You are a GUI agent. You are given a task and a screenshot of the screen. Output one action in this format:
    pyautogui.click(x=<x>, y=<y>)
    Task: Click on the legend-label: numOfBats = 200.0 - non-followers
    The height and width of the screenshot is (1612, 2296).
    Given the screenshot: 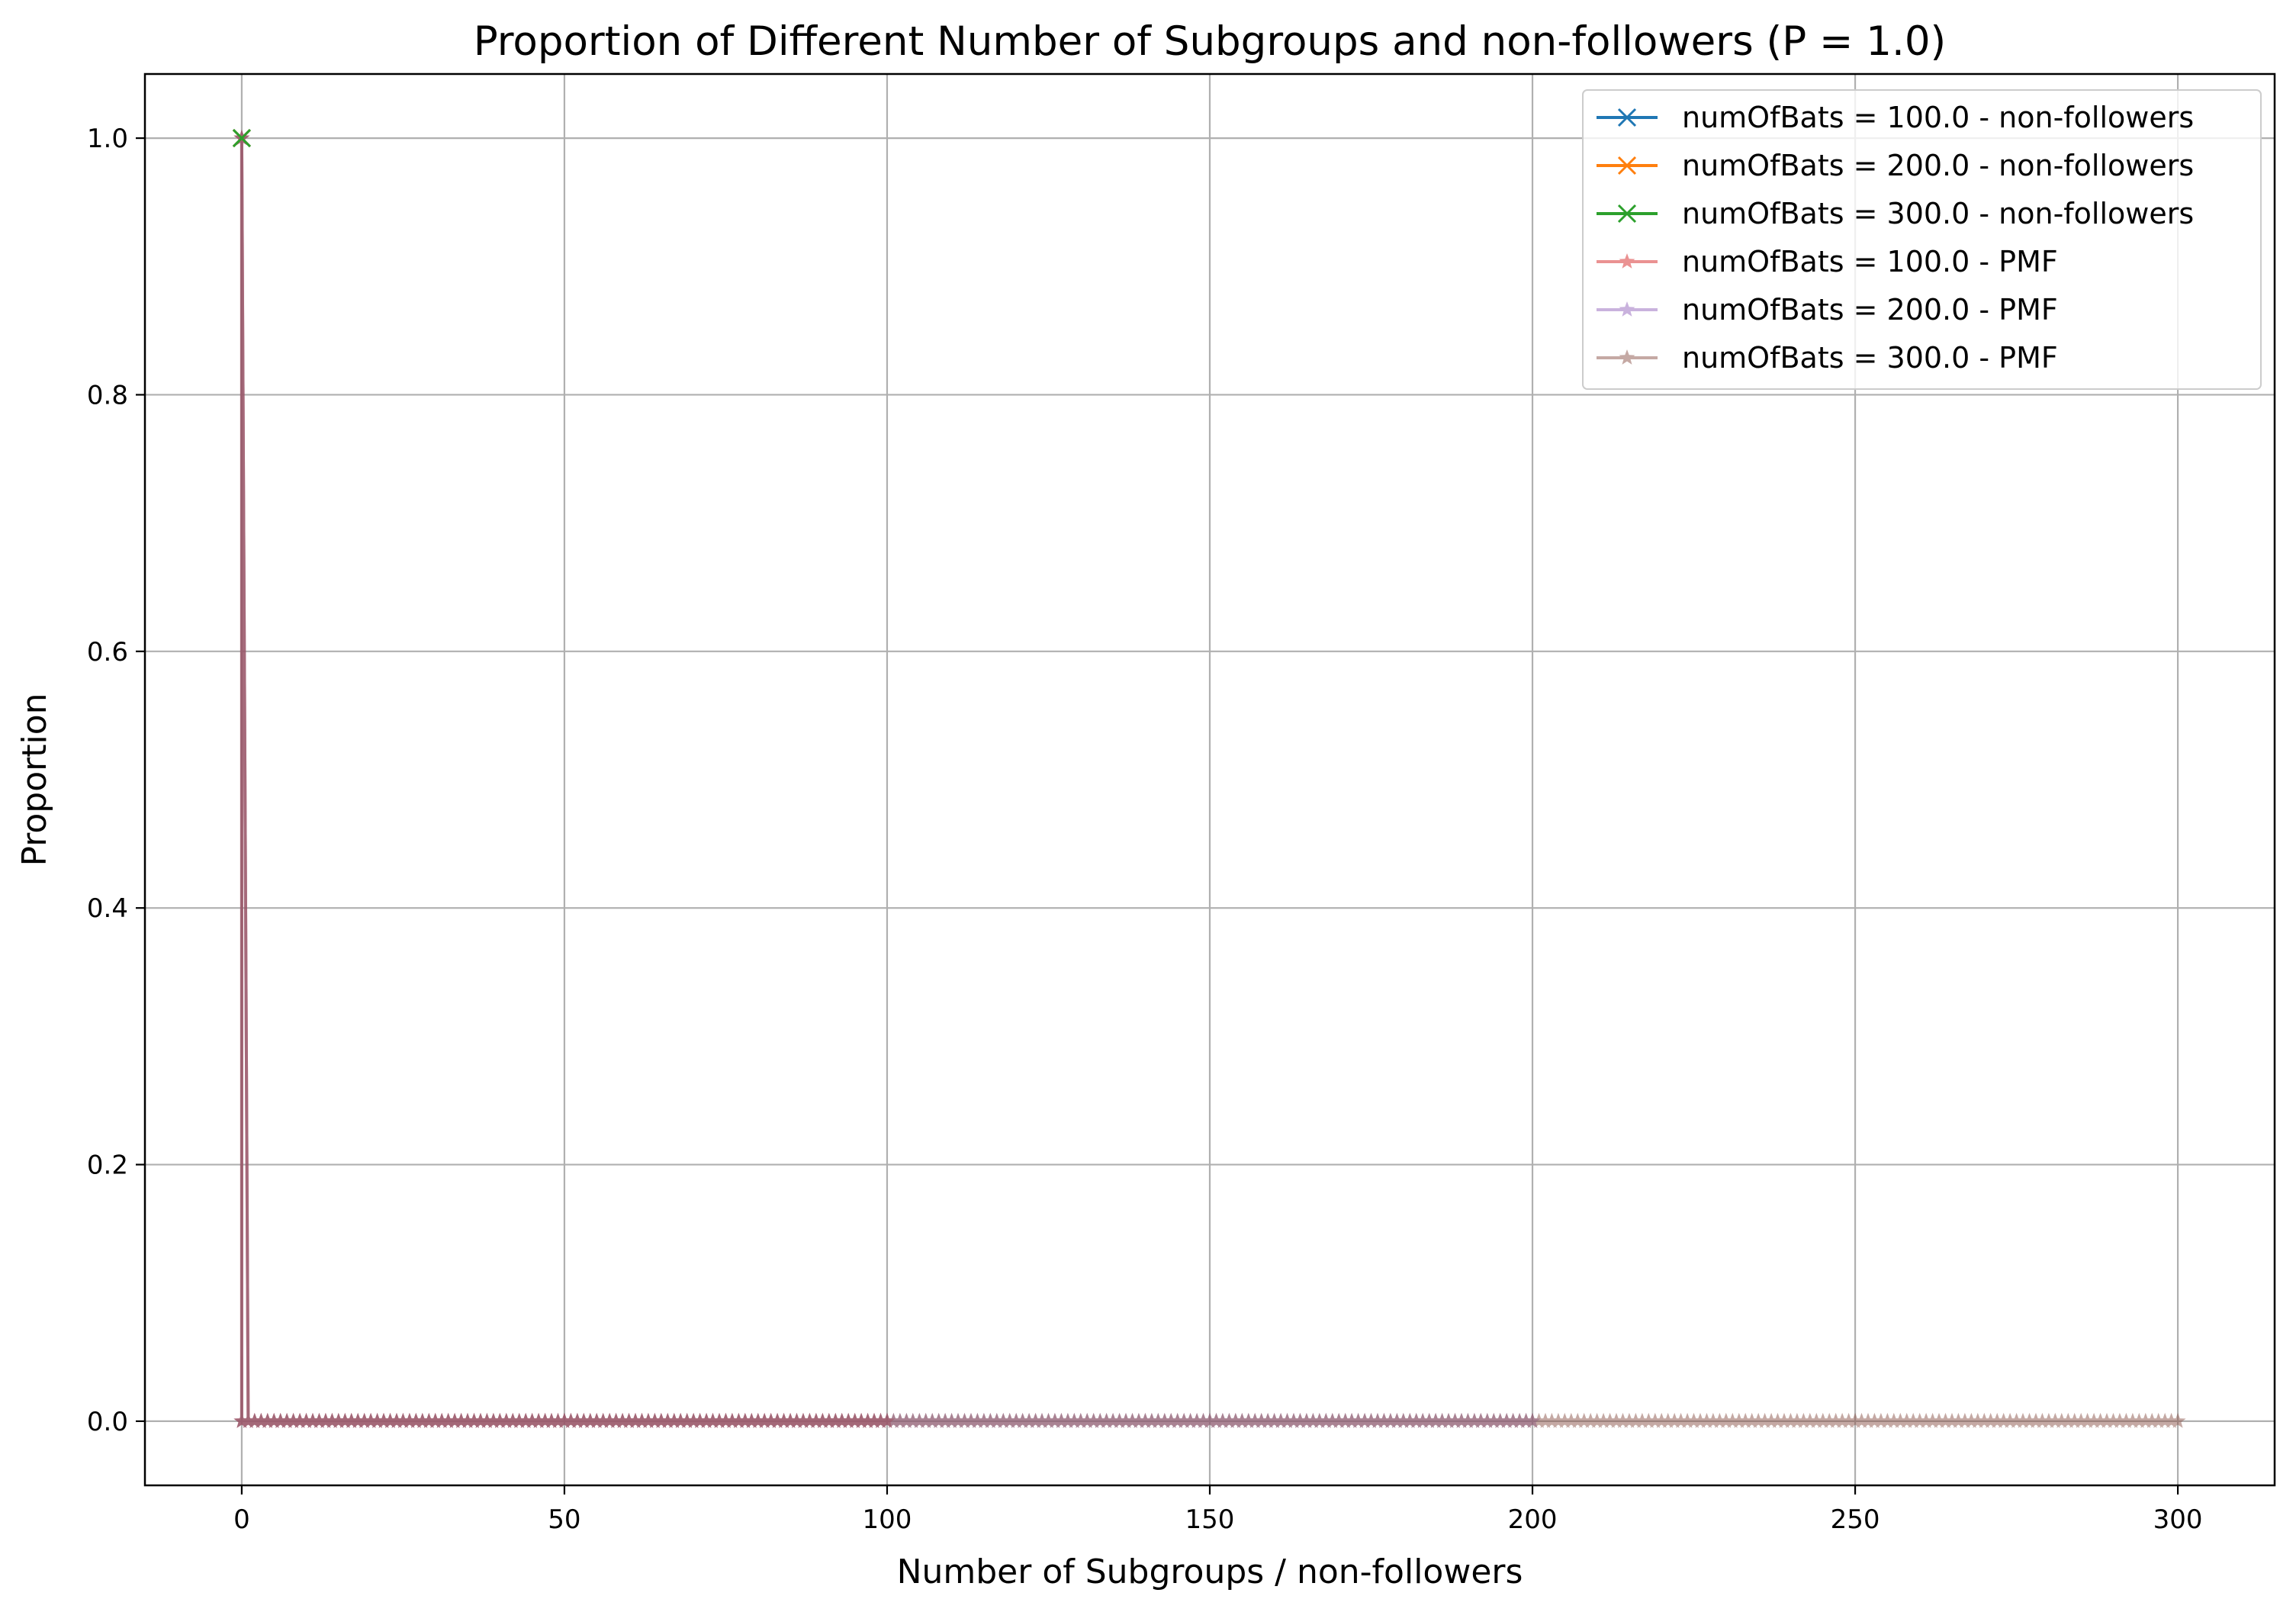 What is the action you would take?
    pyautogui.click(x=1938, y=166)
    